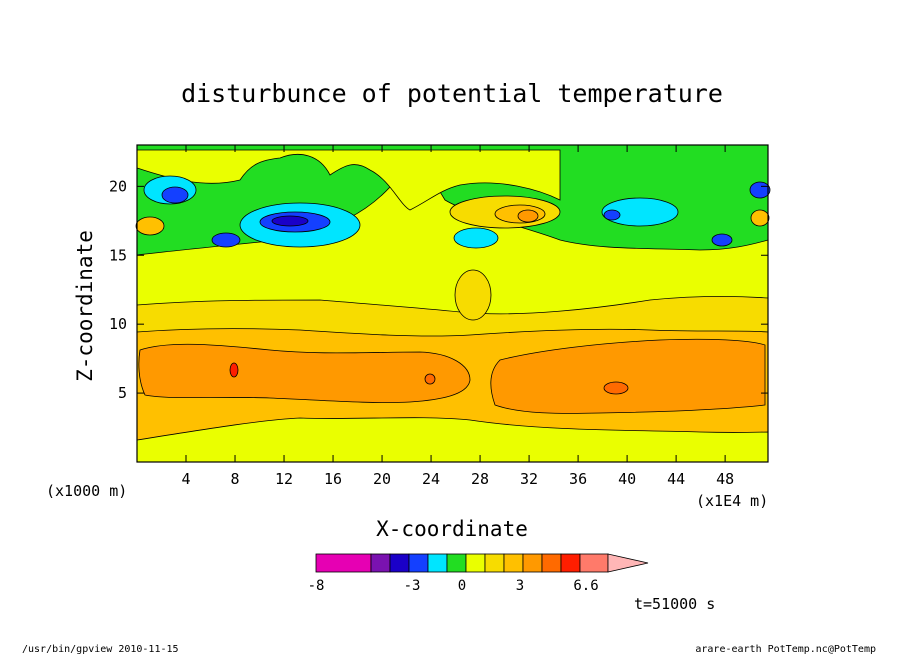 Image resolution: width=904 pixels, height=654 pixels. What do you see at coordinates (732, 501) in the screenshot?
I see `x-unit-right: (x1E4 m)` at bounding box center [732, 501].